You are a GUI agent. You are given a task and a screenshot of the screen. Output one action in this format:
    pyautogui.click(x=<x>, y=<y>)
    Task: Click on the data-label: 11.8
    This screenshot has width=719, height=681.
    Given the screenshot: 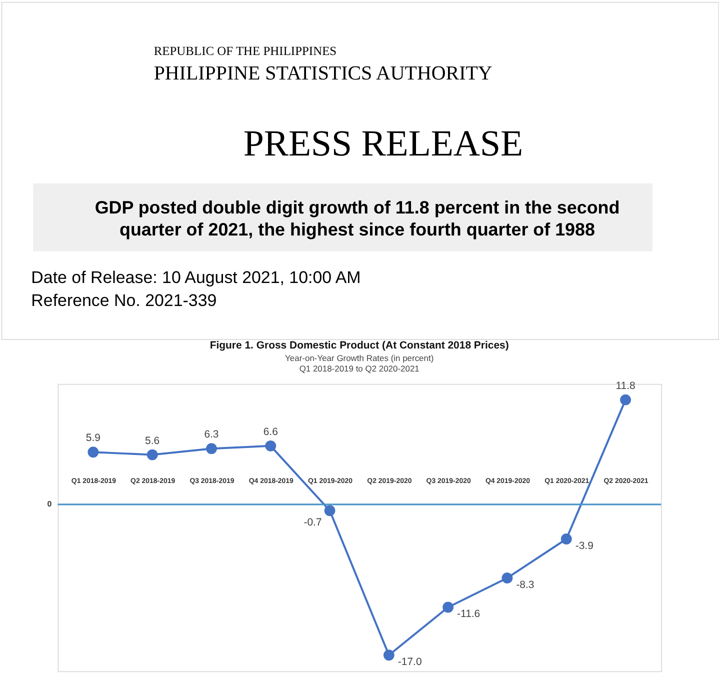 What is the action you would take?
    pyautogui.click(x=626, y=386)
    